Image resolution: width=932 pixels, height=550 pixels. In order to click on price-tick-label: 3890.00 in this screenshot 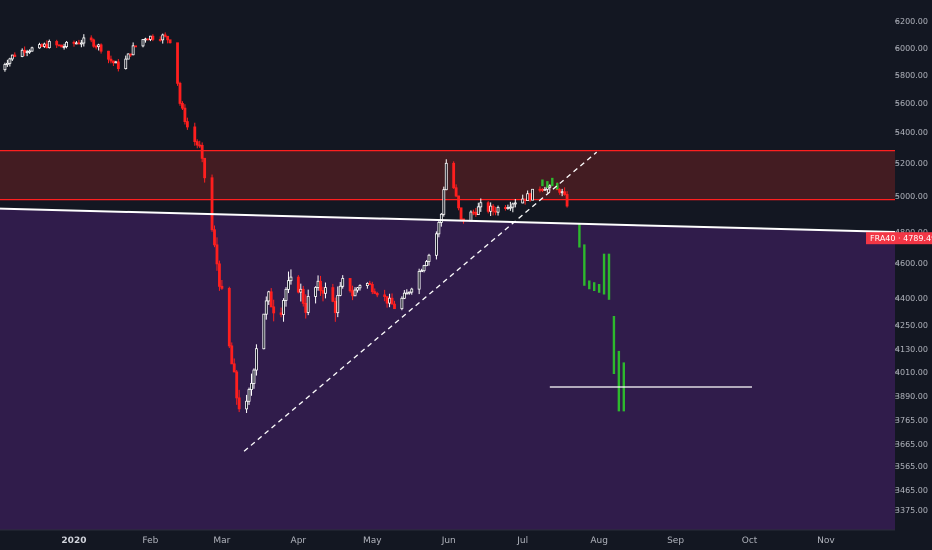, I will do `click(911, 396)`.